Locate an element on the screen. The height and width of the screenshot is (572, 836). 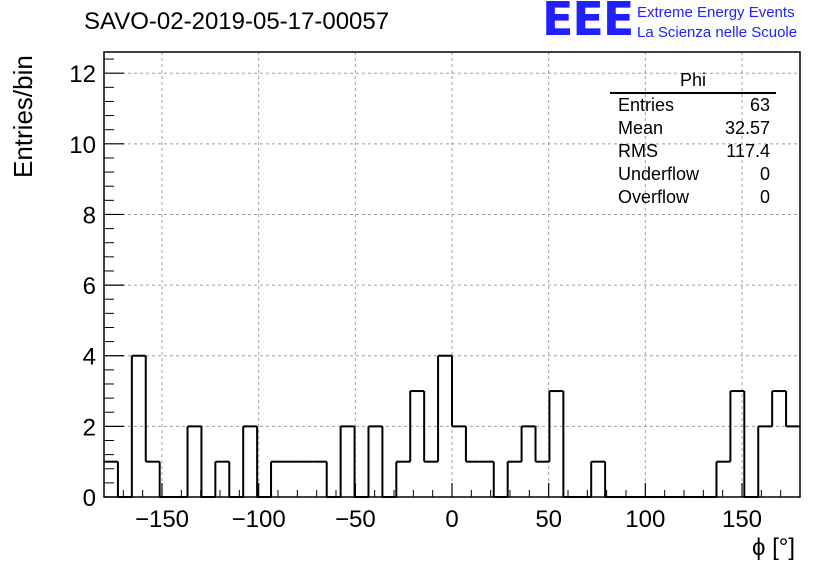
stats-row-mean: Mean 32.57 is located at coordinates (693, 128).